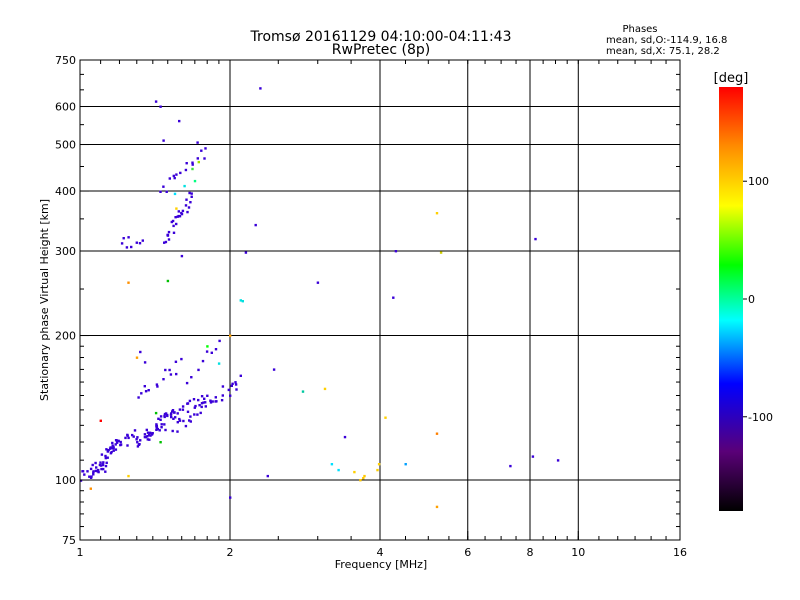  Describe the element at coordinates (381, 564) in the screenshot. I see `x-axis-label: Frequency [MHz]` at that location.